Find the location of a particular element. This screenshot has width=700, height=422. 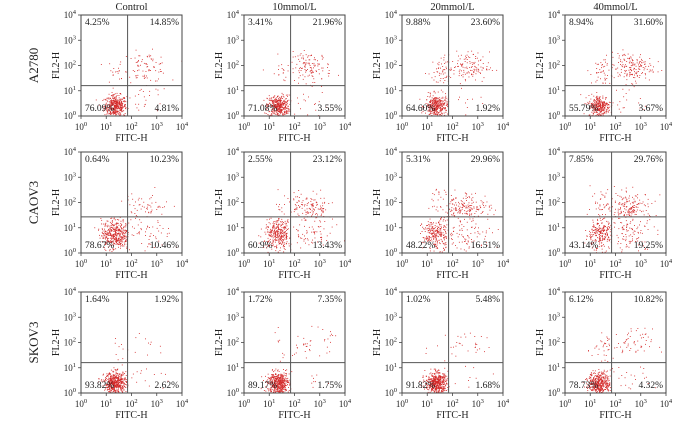

x-tick-label: 10⁰ is located at coordinates (244, 263).